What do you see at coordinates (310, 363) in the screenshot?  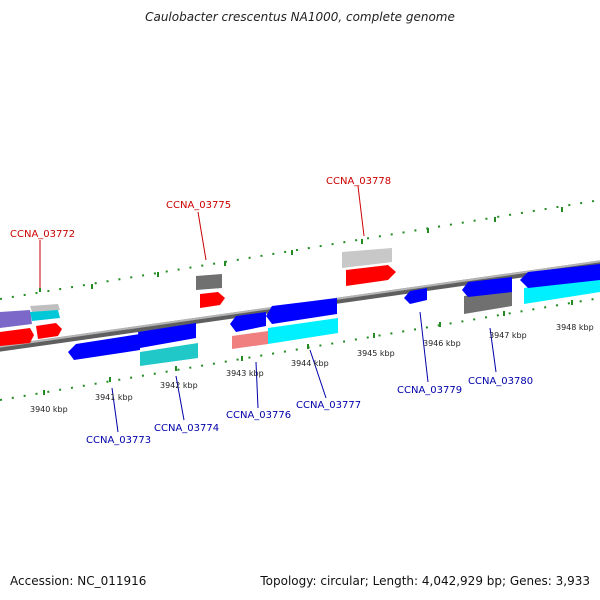 I see `tick-label: 3944 kbp` at bounding box center [310, 363].